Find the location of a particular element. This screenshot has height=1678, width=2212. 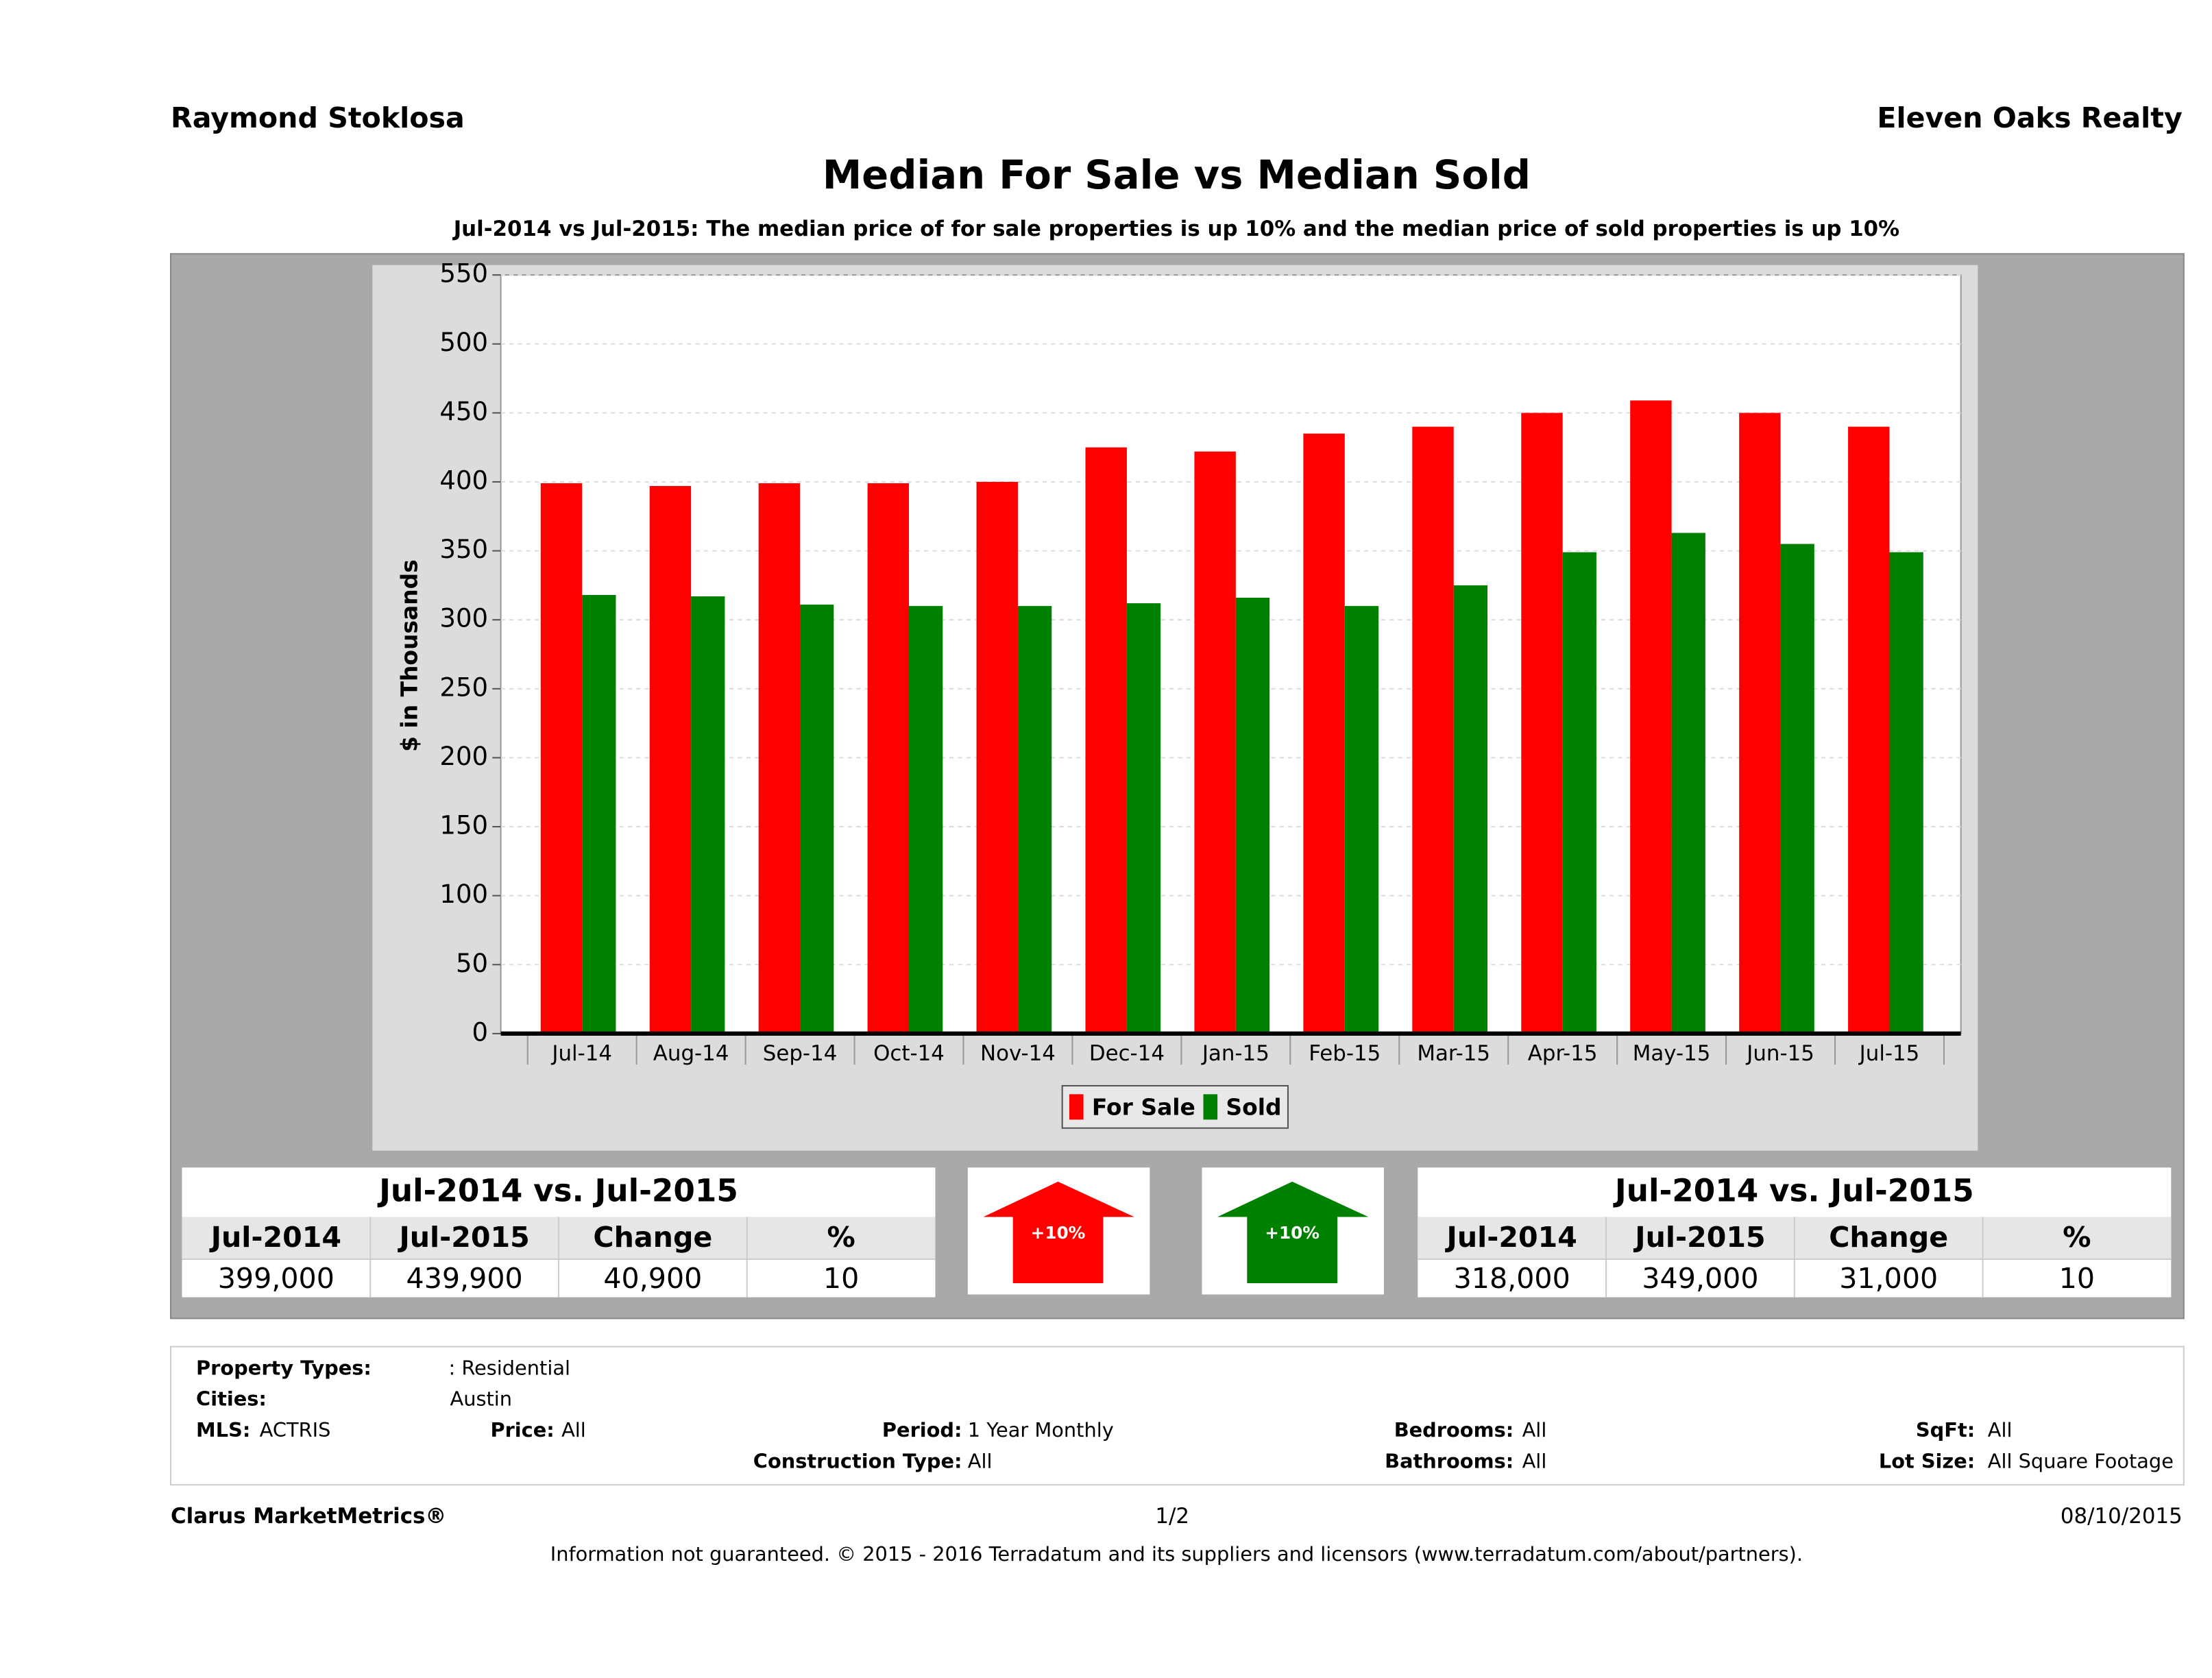

summary-value: 31,000 is located at coordinates (1889, 1278).